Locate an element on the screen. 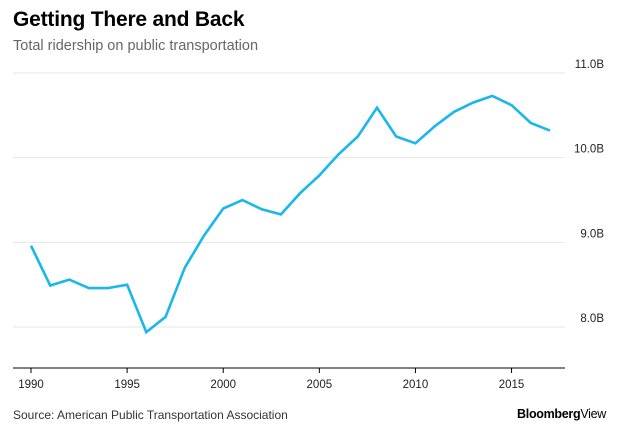  x-tick-label: 2015 is located at coordinates (512, 385).